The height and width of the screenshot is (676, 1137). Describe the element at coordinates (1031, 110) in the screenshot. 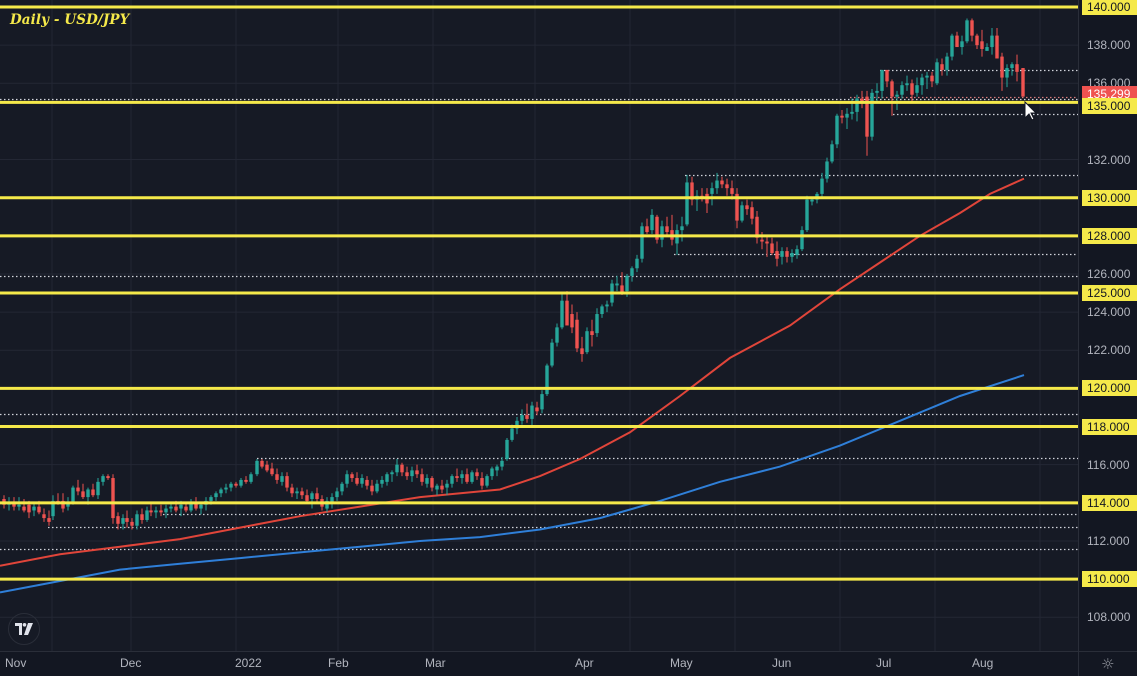

I see `mouse-cursor-icon` at that location.